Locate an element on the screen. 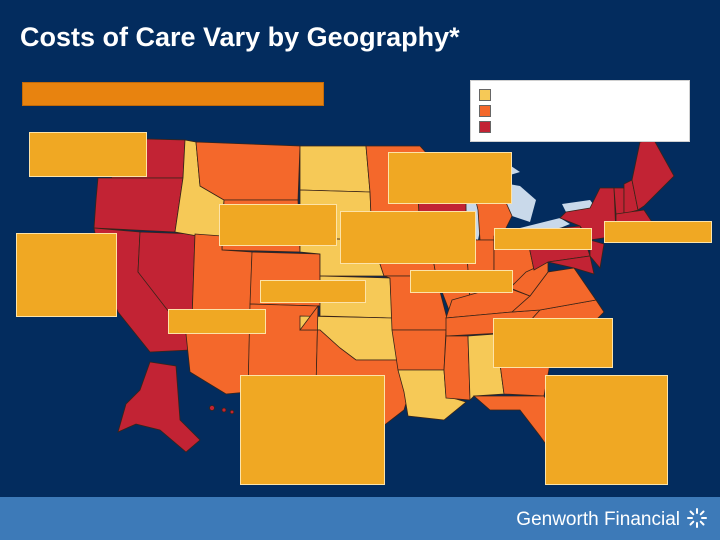 This screenshot has width=720, height=540. slide-title: Costs of Care Vary by Geography* is located at coordinates (240, 37).